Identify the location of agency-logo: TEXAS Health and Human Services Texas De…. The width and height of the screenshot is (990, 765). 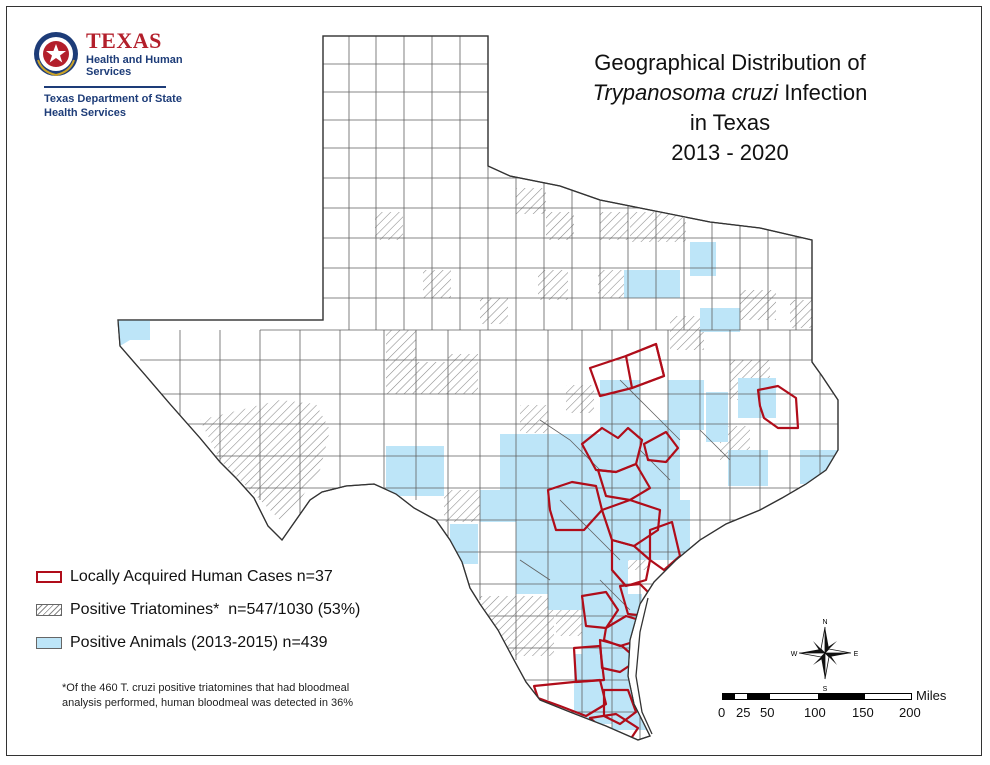
(112, 76).